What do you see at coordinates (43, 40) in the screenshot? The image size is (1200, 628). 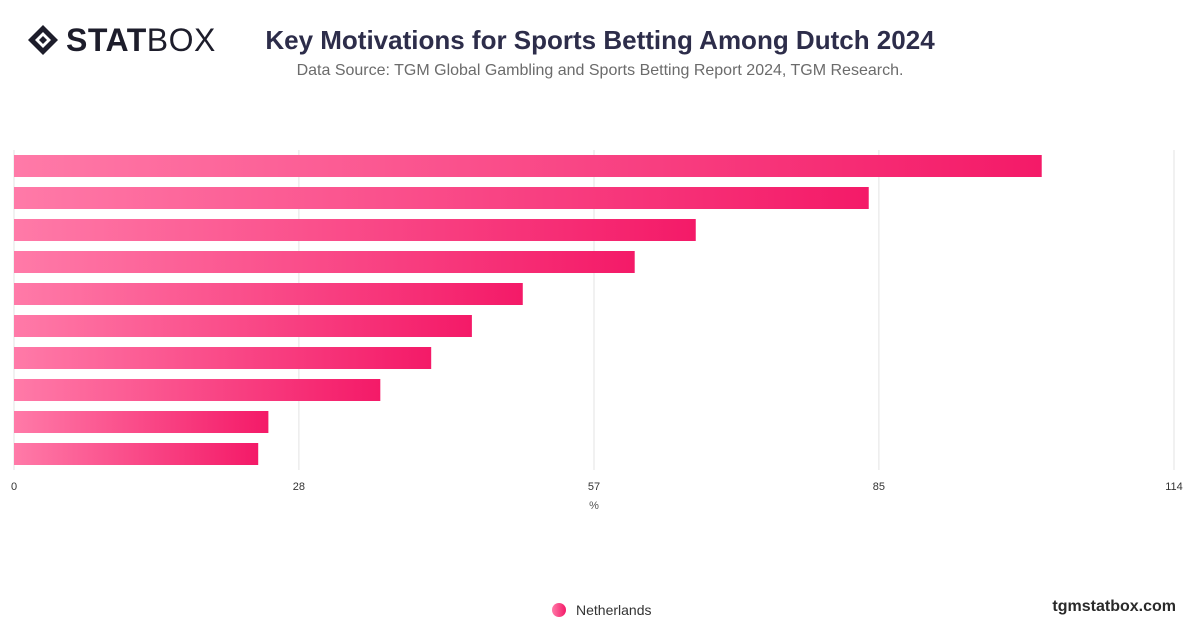 I see `statbox-diamond-icon` at bounding box center [43, 40].